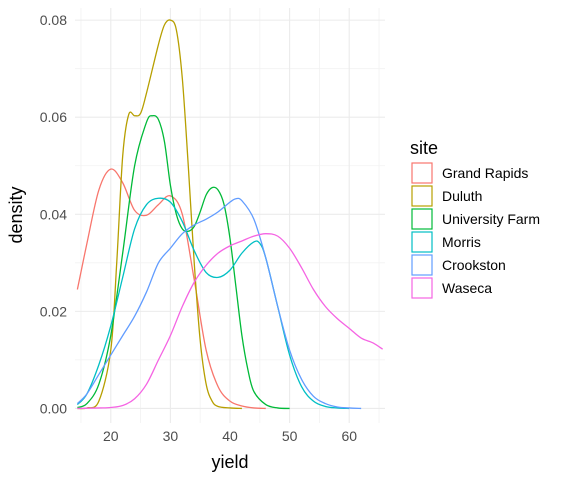 The width and height of the screenshot is (576, 480). I want to click on legend-key-crookston, so click(422, 265).